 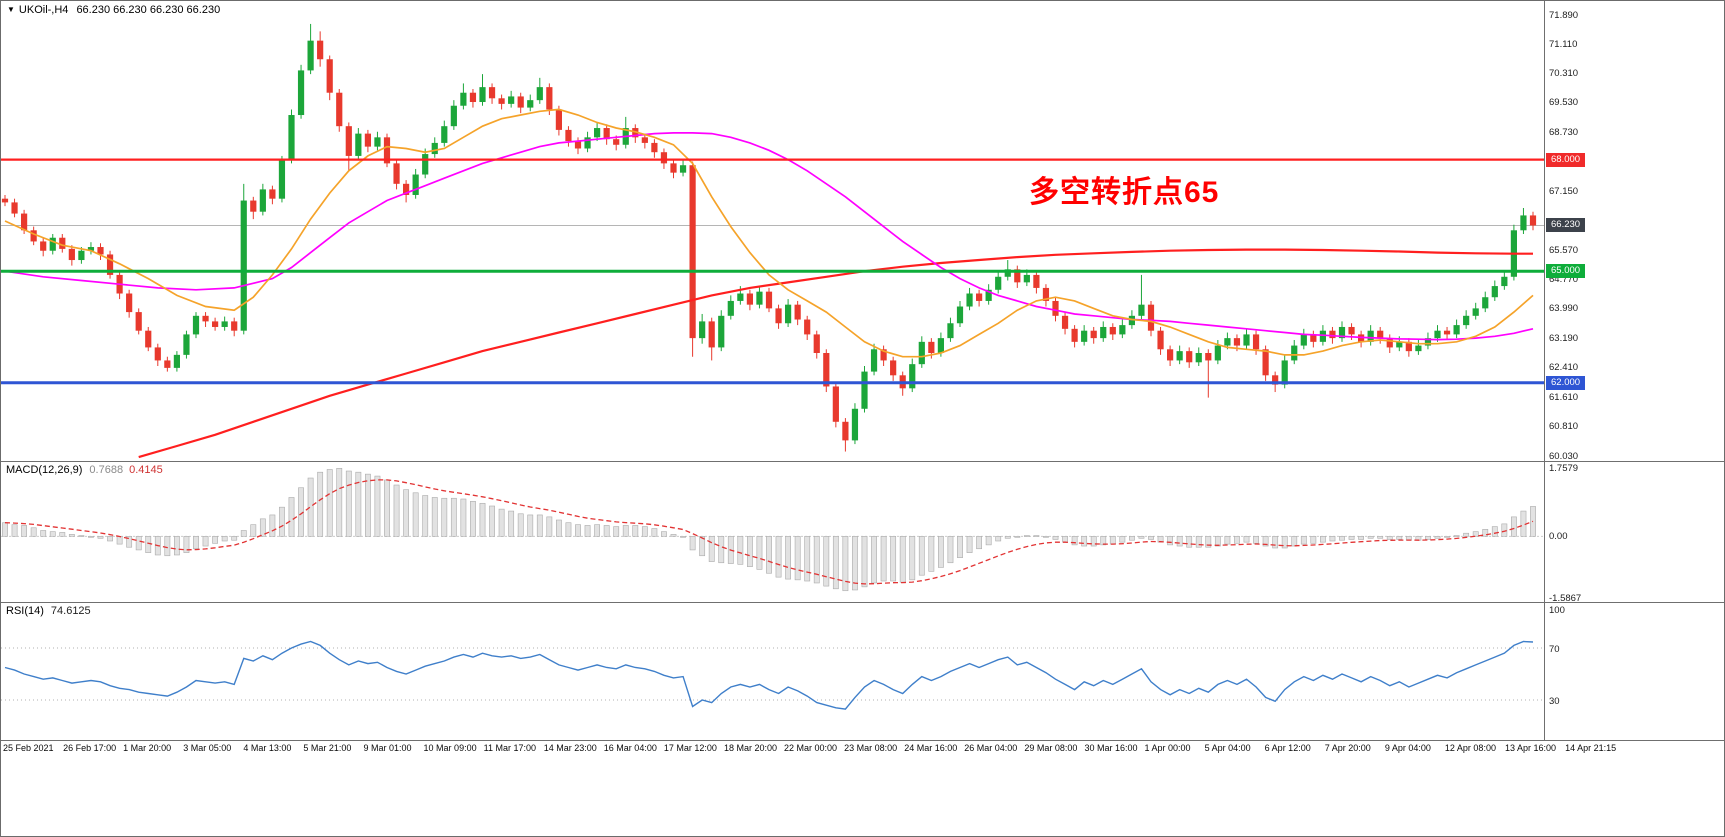 I want to click on time-axis-label: 26 Feb 17:00, so click(x=90, y=748).